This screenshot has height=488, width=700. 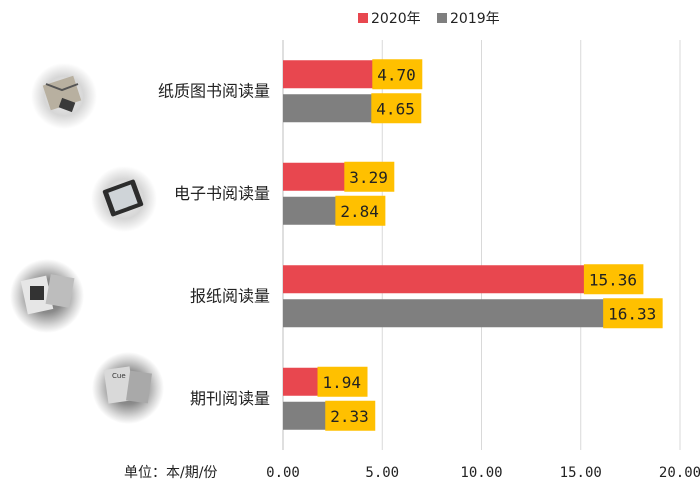 What do you see at coordinates (170, 473) in the screenshot?
I see `x-axis-unit-label: 单位：本/期/份` at bounding box center [170, 473].